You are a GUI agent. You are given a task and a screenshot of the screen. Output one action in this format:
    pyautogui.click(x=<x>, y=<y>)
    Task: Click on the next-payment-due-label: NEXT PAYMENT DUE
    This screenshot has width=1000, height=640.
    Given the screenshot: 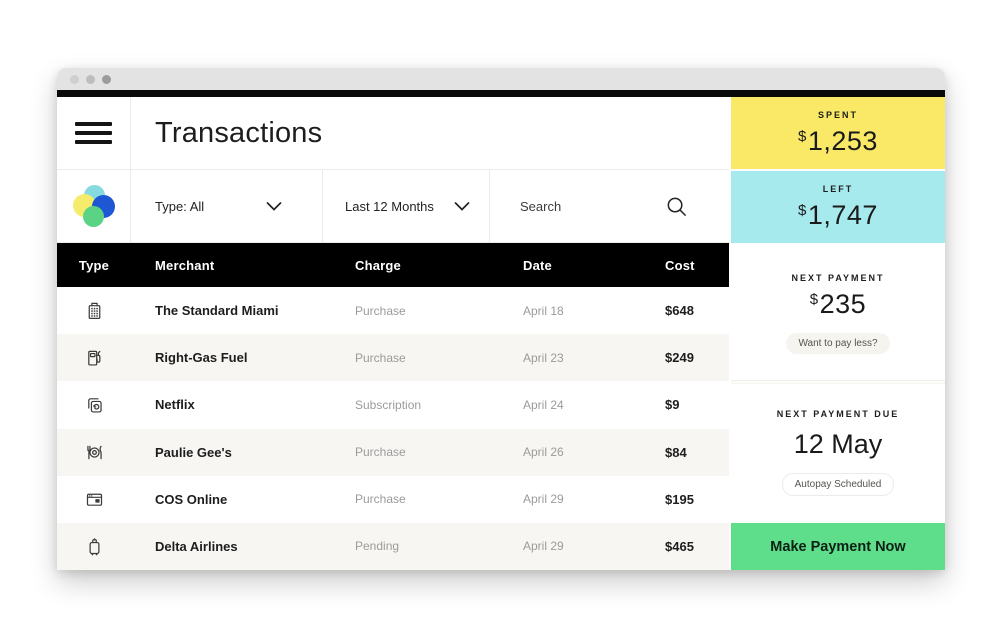 What is the action you would take?
    pyautogui.click(x=838, y=413)
    